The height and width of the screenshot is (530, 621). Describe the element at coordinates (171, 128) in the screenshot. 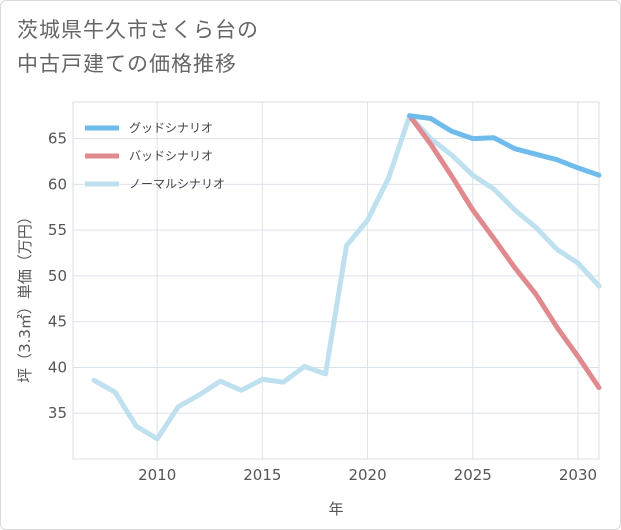

I see `legend-label: グッドシナリオ` at that location.